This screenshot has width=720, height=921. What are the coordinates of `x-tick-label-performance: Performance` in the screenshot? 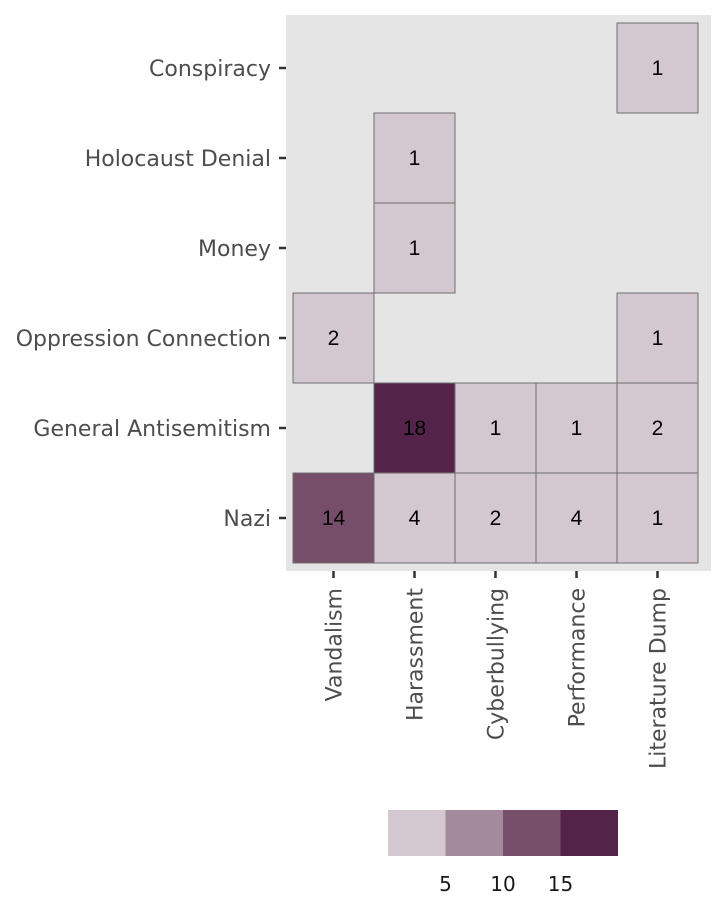 It's located at (578, 657).